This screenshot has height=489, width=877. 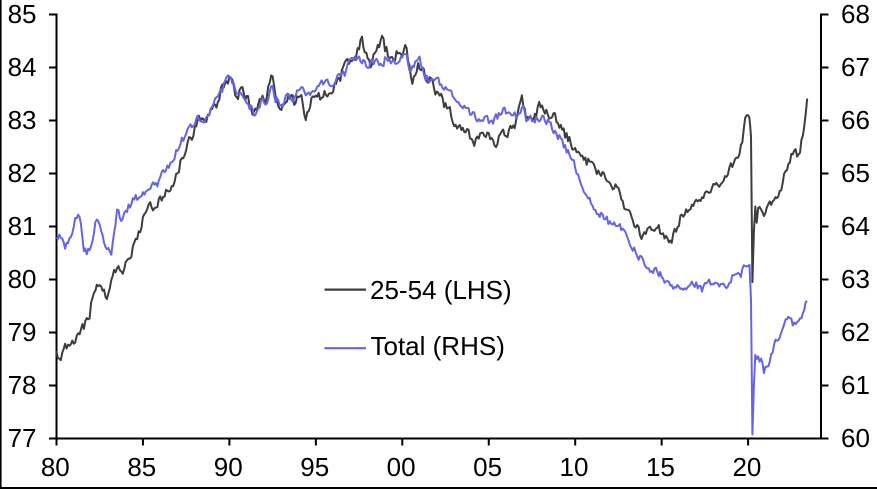 What do you see at coordinates (855, 67) in the screenshot?
I see `svg-text: 67` at bounding box center [855, 67].